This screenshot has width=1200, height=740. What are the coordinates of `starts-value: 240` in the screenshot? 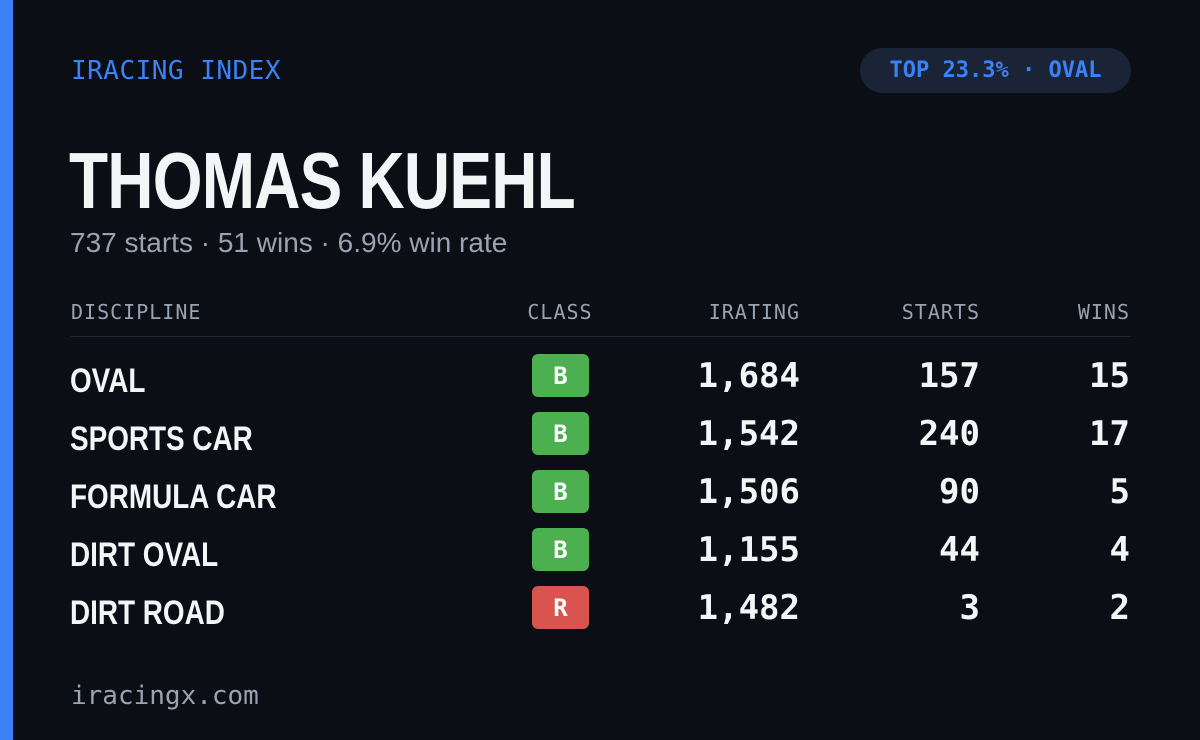 It's located at (949, 434).